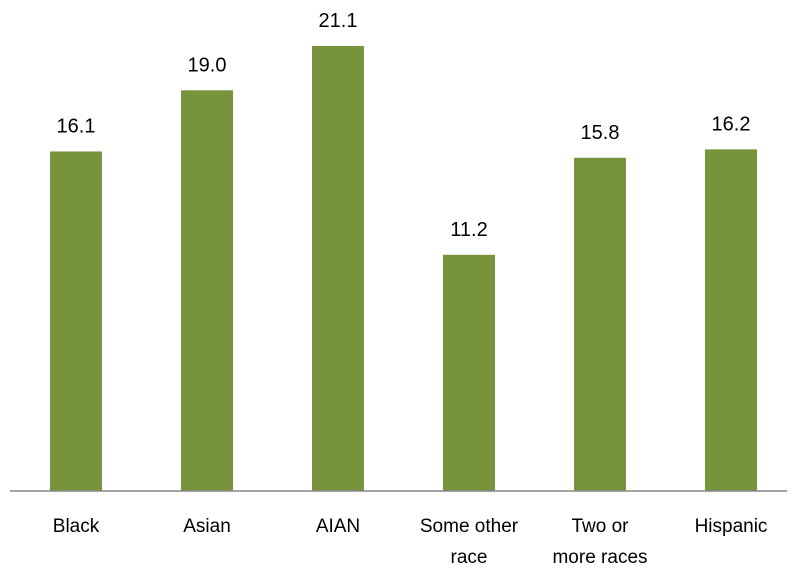  Describe the element at coordinates (600, 133) in the screenshot. I see `bar-value-label: 15.8` at that location.